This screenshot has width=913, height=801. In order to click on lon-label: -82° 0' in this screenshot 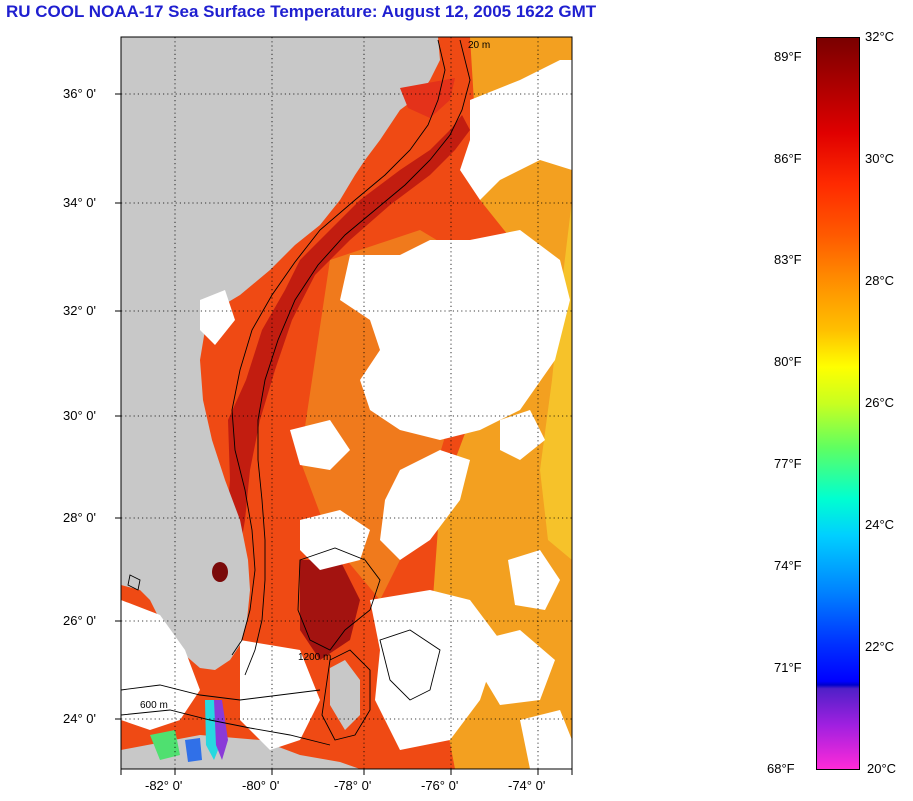, I will do `click(164, 785)`.